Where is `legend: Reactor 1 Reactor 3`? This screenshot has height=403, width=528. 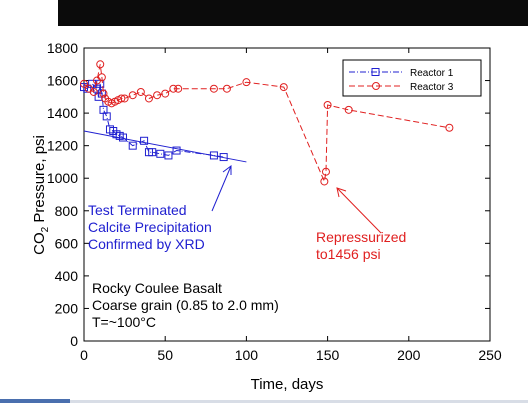 legend: Reactor 1 Reactor 3 is located at coordinates (412, 78).